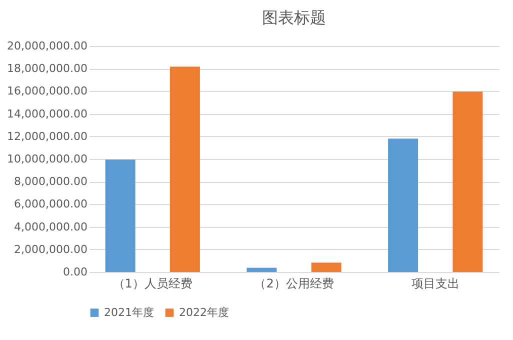 The height and width of the screenshot is (340, 513). Describe the element at coordinates (47, 69) in the screenshot. I see `y-tick-label: 18,000,000.00` at that location.